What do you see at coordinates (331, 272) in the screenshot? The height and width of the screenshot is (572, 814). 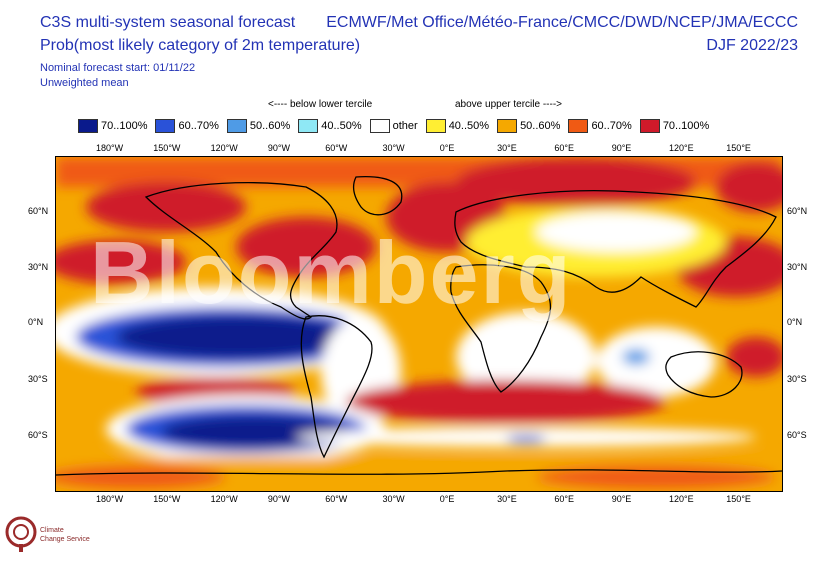 I see `watermark: Bloomberg` at bounding box center [331, 272].